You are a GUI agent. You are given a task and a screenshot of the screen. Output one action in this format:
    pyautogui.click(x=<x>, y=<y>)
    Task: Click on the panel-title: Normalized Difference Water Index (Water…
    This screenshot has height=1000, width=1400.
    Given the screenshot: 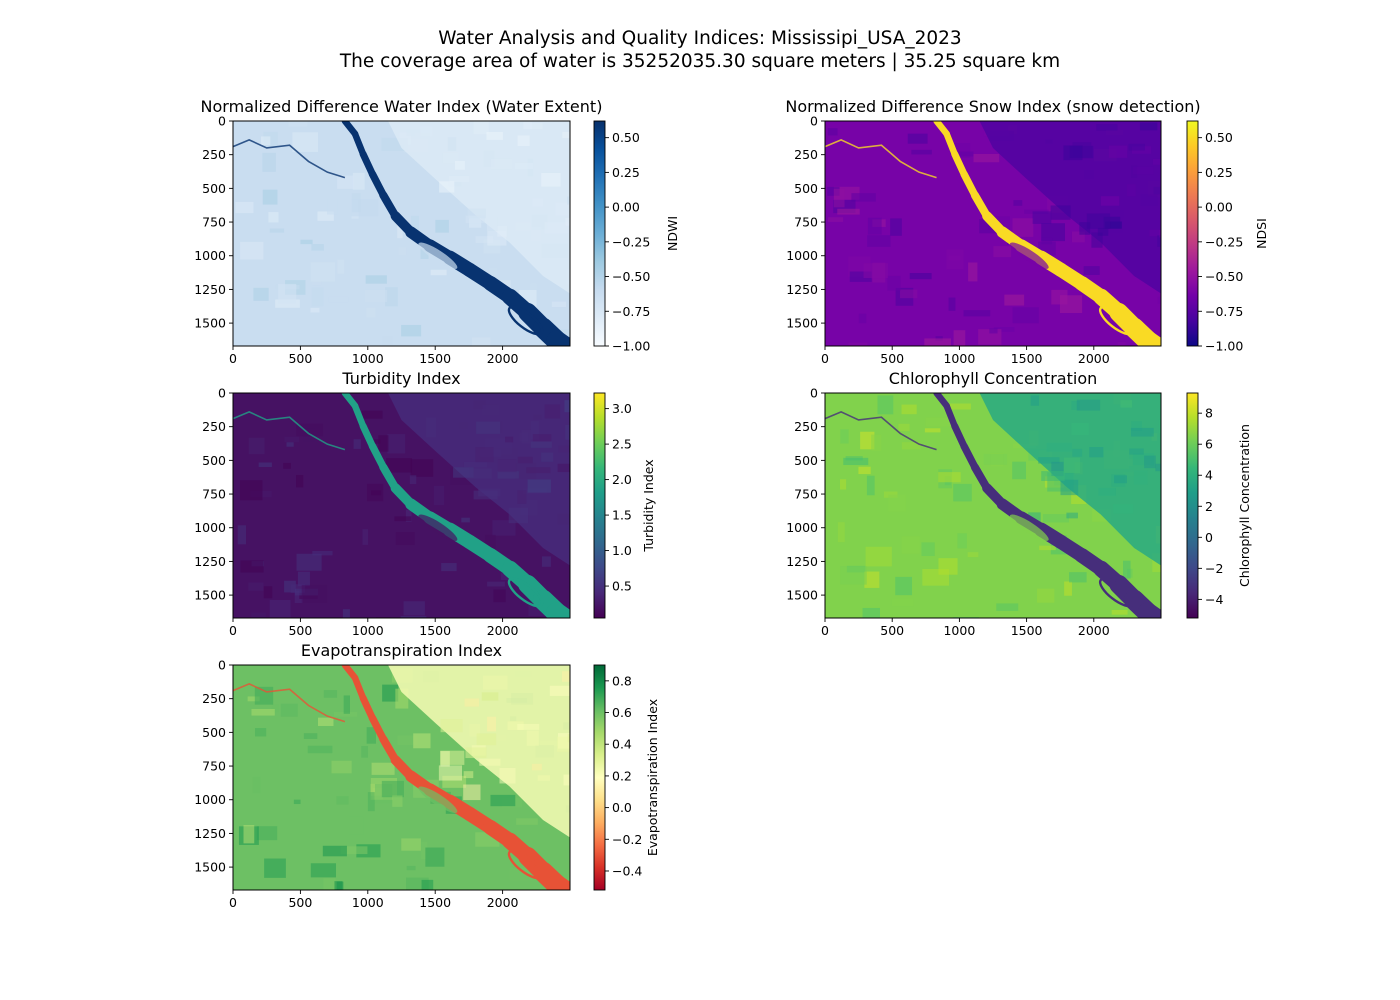 What is the action you would take?
    pyautogui.click(x=402, y=106)
    